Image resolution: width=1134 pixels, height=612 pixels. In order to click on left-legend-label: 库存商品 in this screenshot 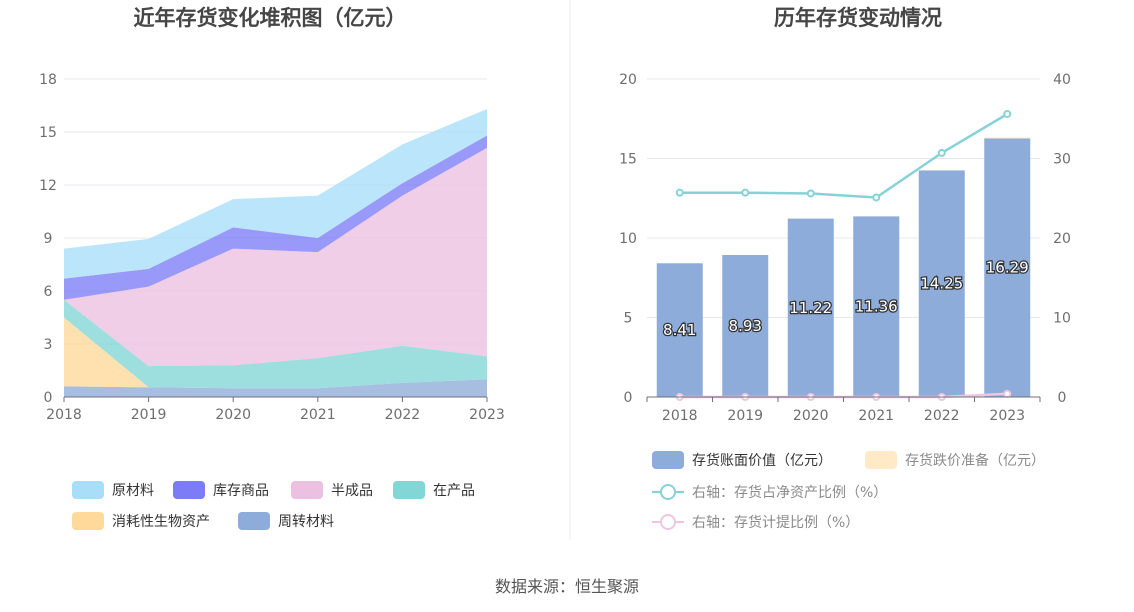, I will do `click(241, 491)`.